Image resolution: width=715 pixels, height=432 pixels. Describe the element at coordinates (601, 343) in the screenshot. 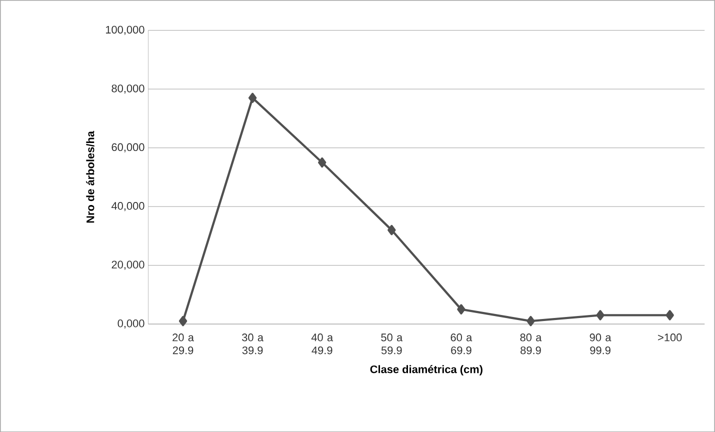

I see `x-tick-label: 90 a 99.9` at that location.